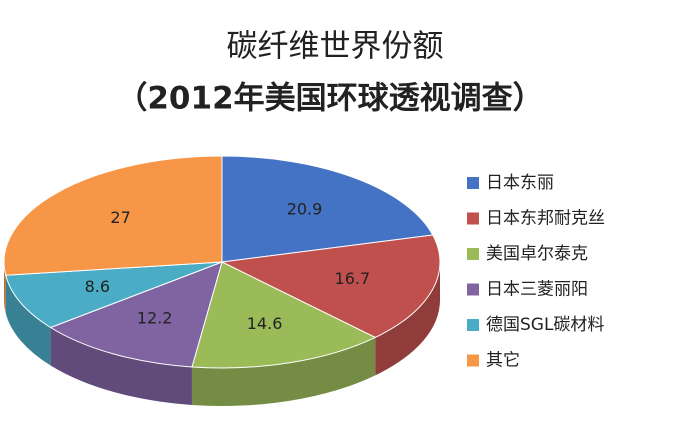  I want to click on value-label: 12.2, so click(155, 317).